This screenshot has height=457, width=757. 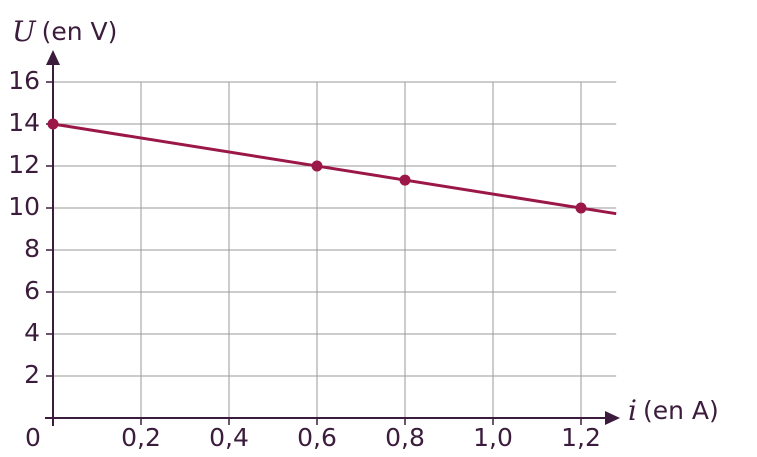 I want to click on x-tick-label: 0,2, so click(x=141, y=437).